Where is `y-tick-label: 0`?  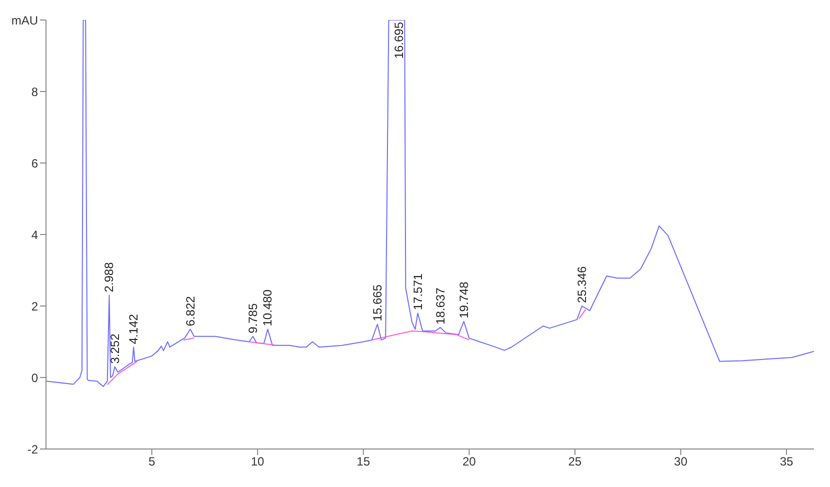
y-tick-label: 0 is located at coordinates (34, 377).